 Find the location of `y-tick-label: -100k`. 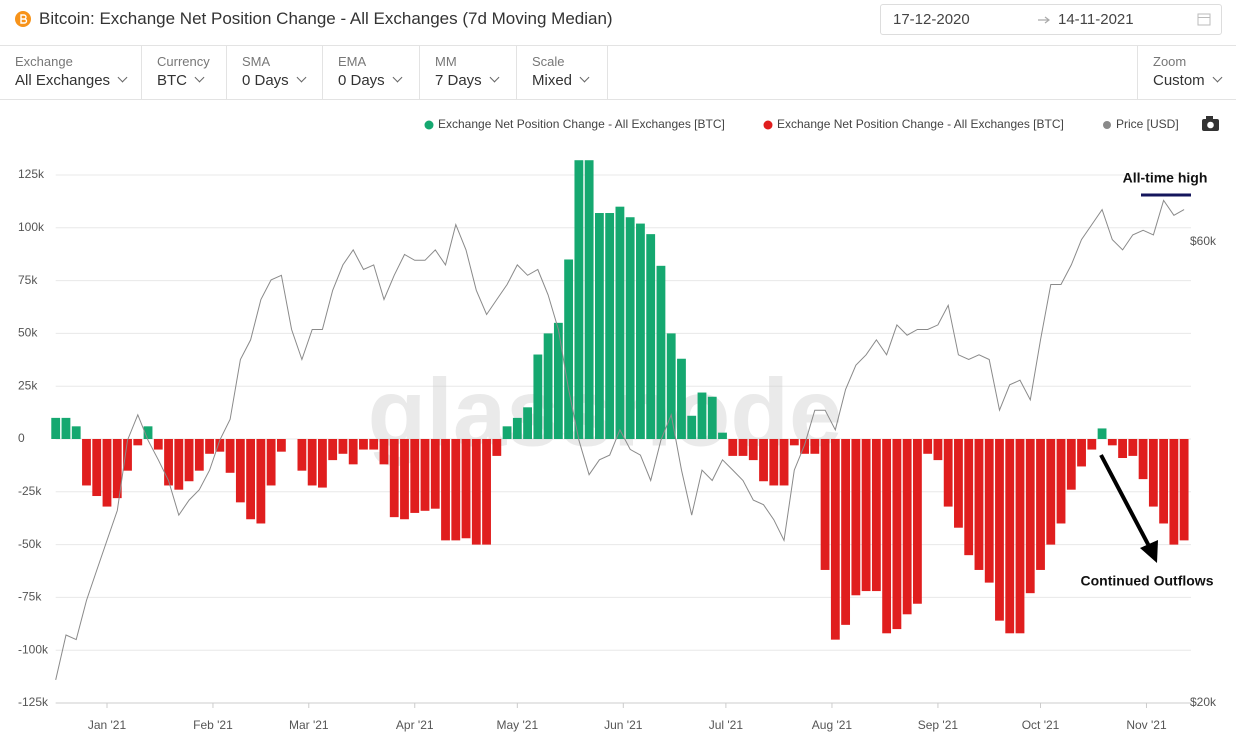

y-tick-label: -100k is located at coordinates (33, 649).